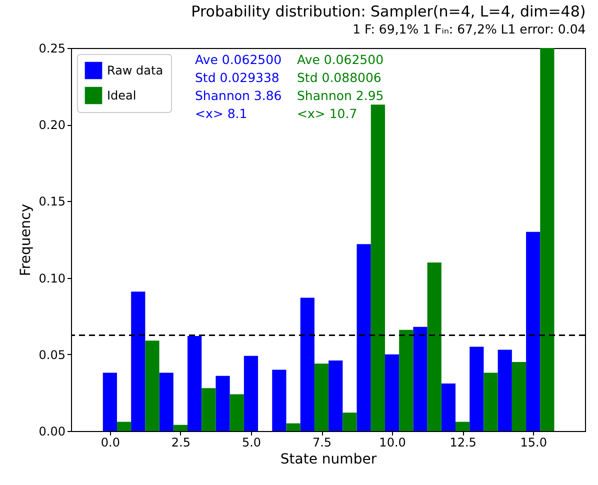 The width and height of the screenshot is (598, 485). Describe the element at coordinates (52, 49) in the screenshot. I see `y-tick-label: 0.25` at that location.